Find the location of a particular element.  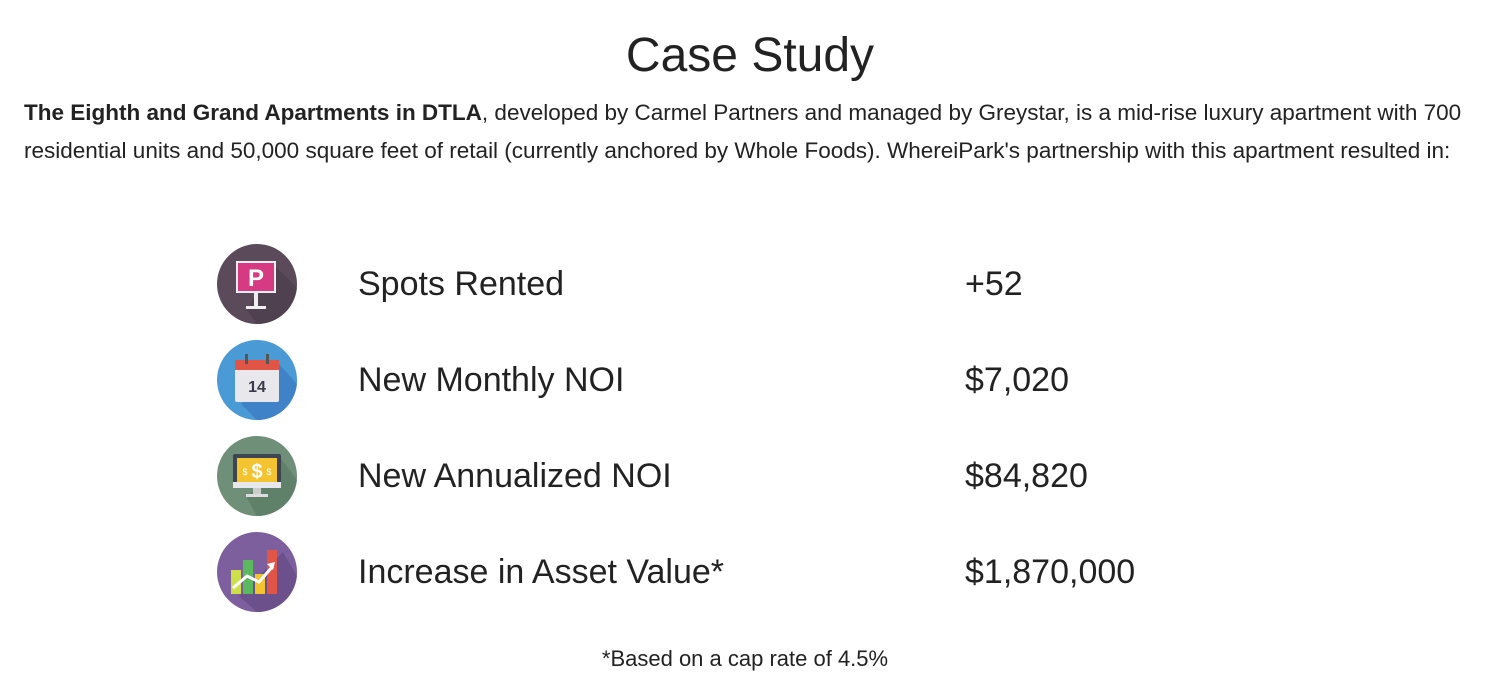

property-name: The Eighth and Grand Apartments in DTLA is located at coordinates (253, 112).